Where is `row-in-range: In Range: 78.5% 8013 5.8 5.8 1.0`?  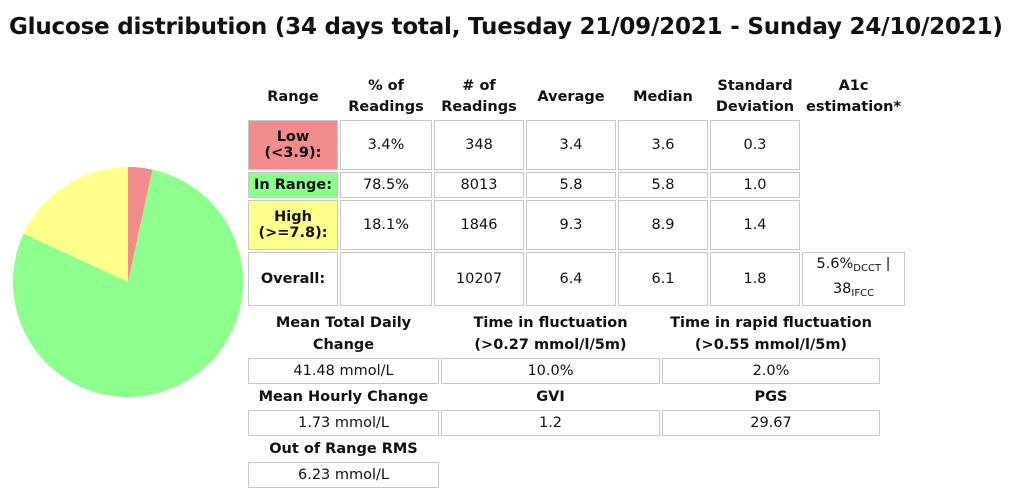
row-in-range: In Range: 78.5% 8013 5.8 5.8 1.0 is located at coordinates (576, 185).